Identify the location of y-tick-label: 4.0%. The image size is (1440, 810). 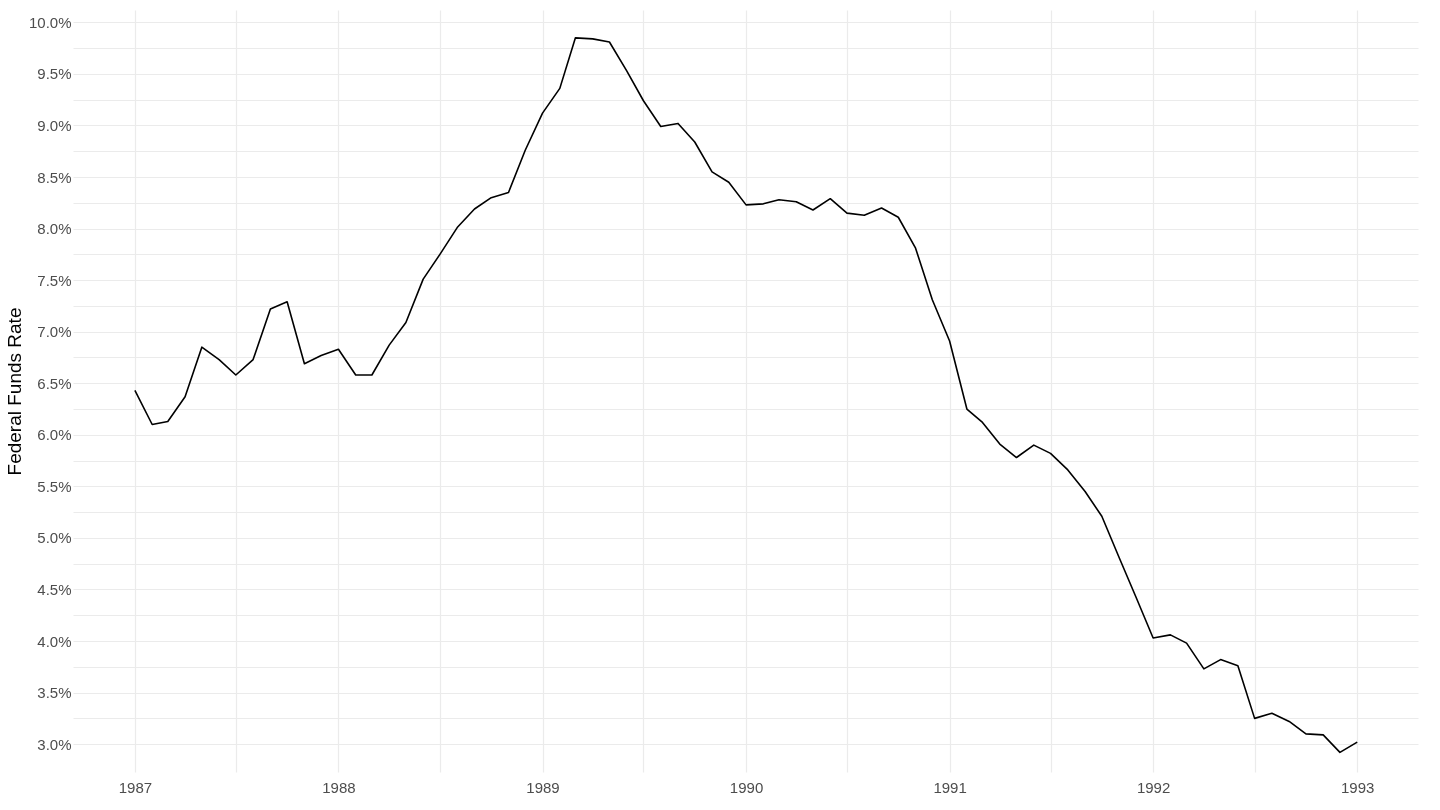
(54, 641).